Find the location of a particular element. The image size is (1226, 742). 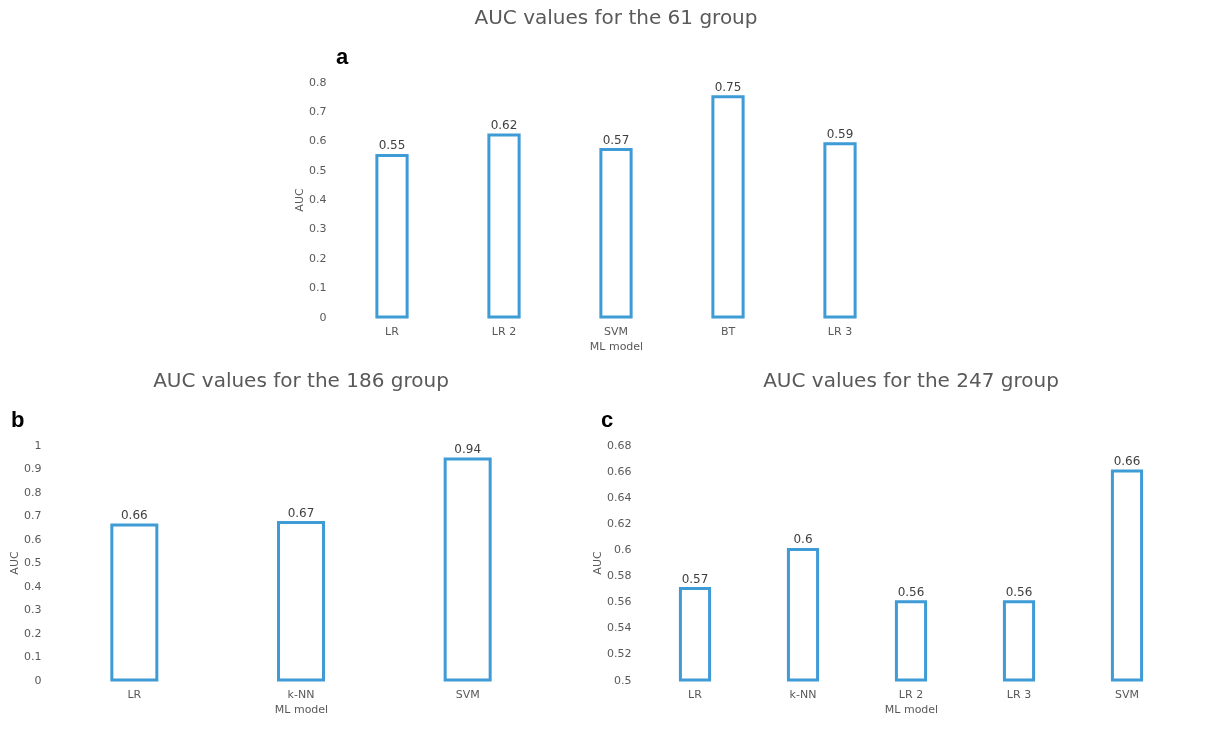

text: a is located at coordinates (342, 56).